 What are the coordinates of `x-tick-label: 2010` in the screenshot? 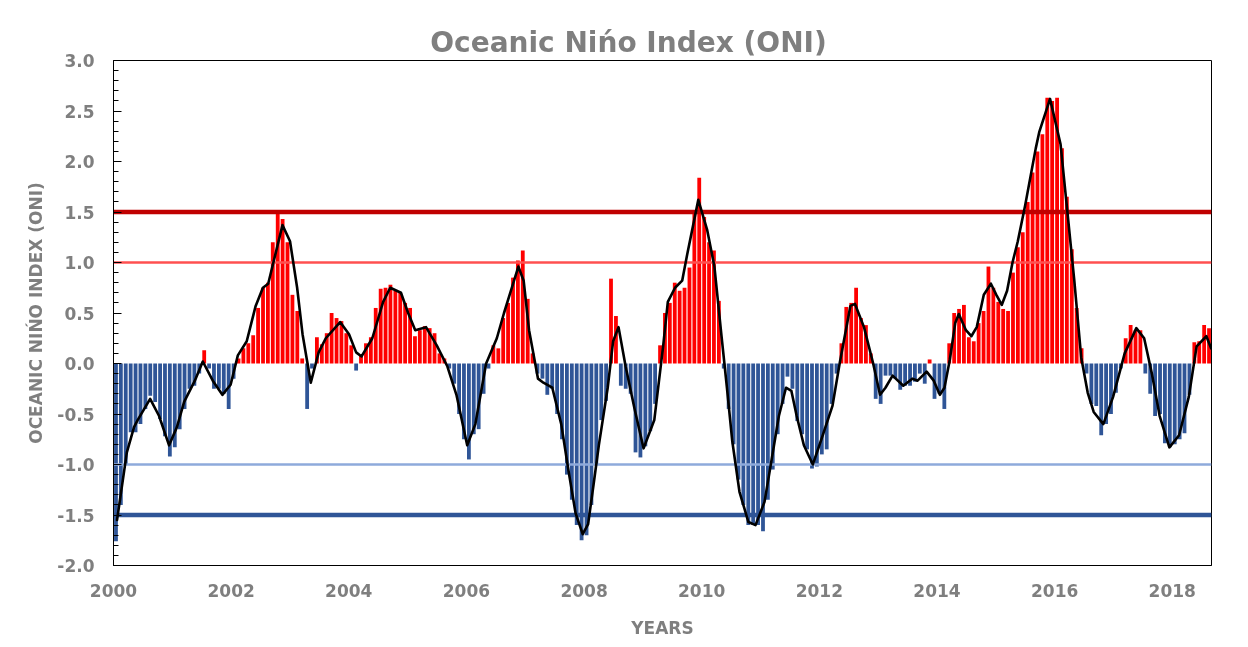 It's located at (702, 590).